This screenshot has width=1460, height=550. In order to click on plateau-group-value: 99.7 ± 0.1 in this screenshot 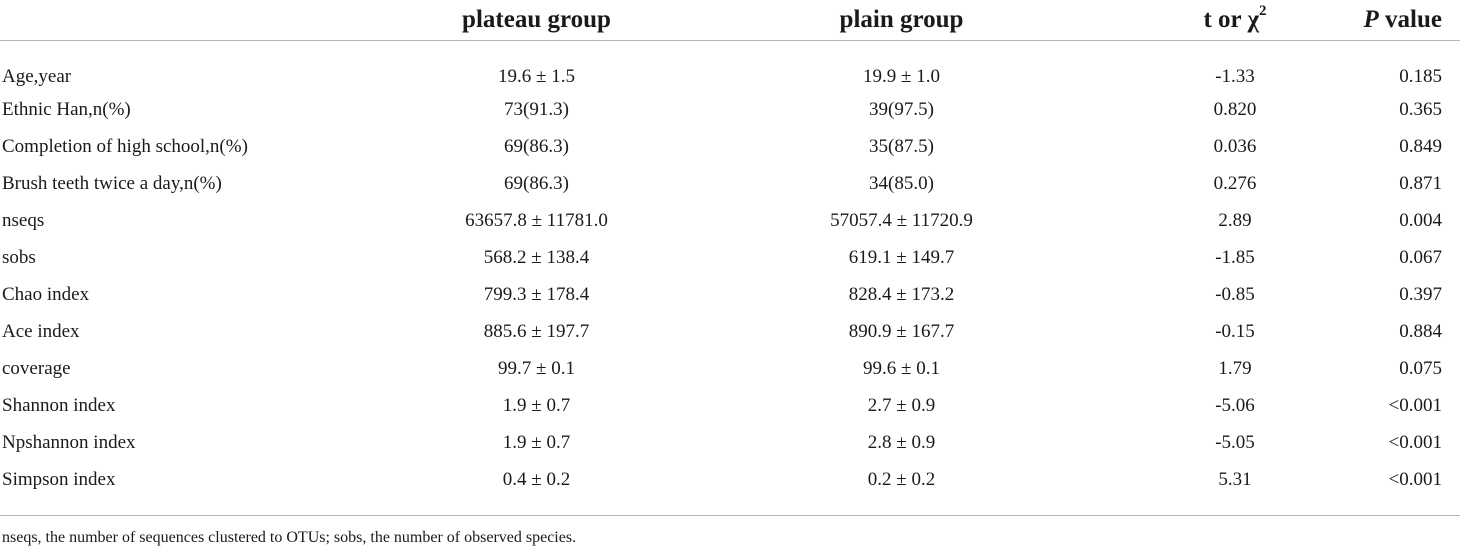, I will do `click(536, 368)`.